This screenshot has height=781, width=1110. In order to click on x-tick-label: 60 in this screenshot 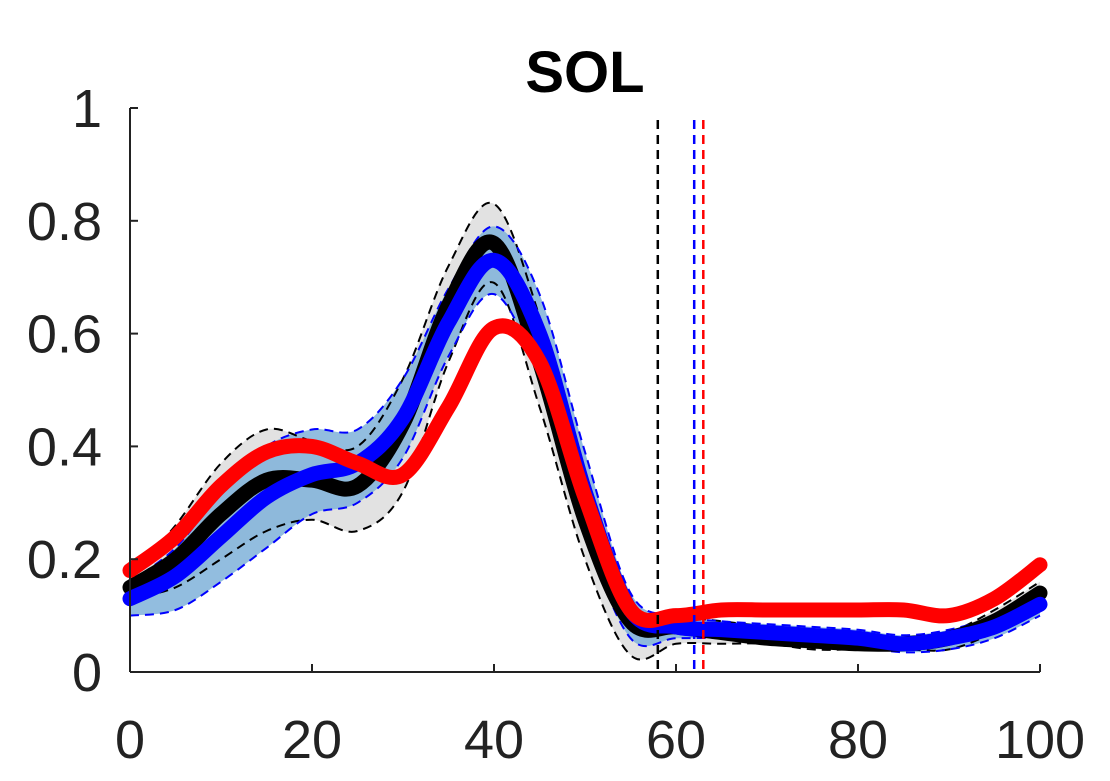, I will do `click(676, 740)`.